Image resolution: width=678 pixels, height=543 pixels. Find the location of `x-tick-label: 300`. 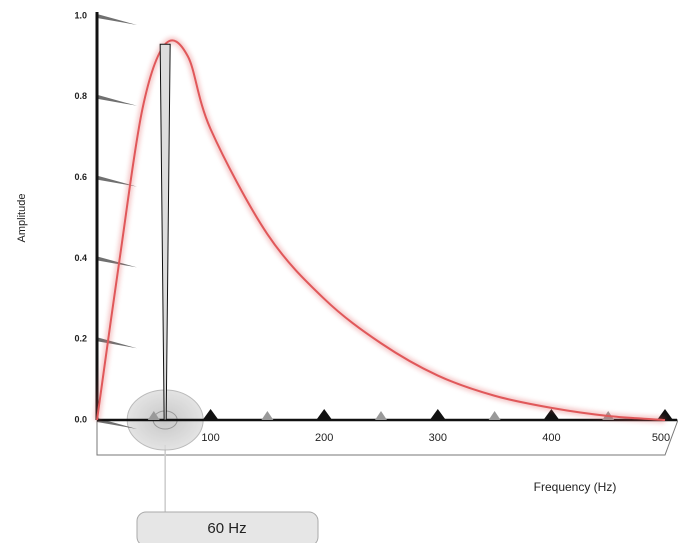

x-tick-label: 300 is located at coordinates (438, 438).